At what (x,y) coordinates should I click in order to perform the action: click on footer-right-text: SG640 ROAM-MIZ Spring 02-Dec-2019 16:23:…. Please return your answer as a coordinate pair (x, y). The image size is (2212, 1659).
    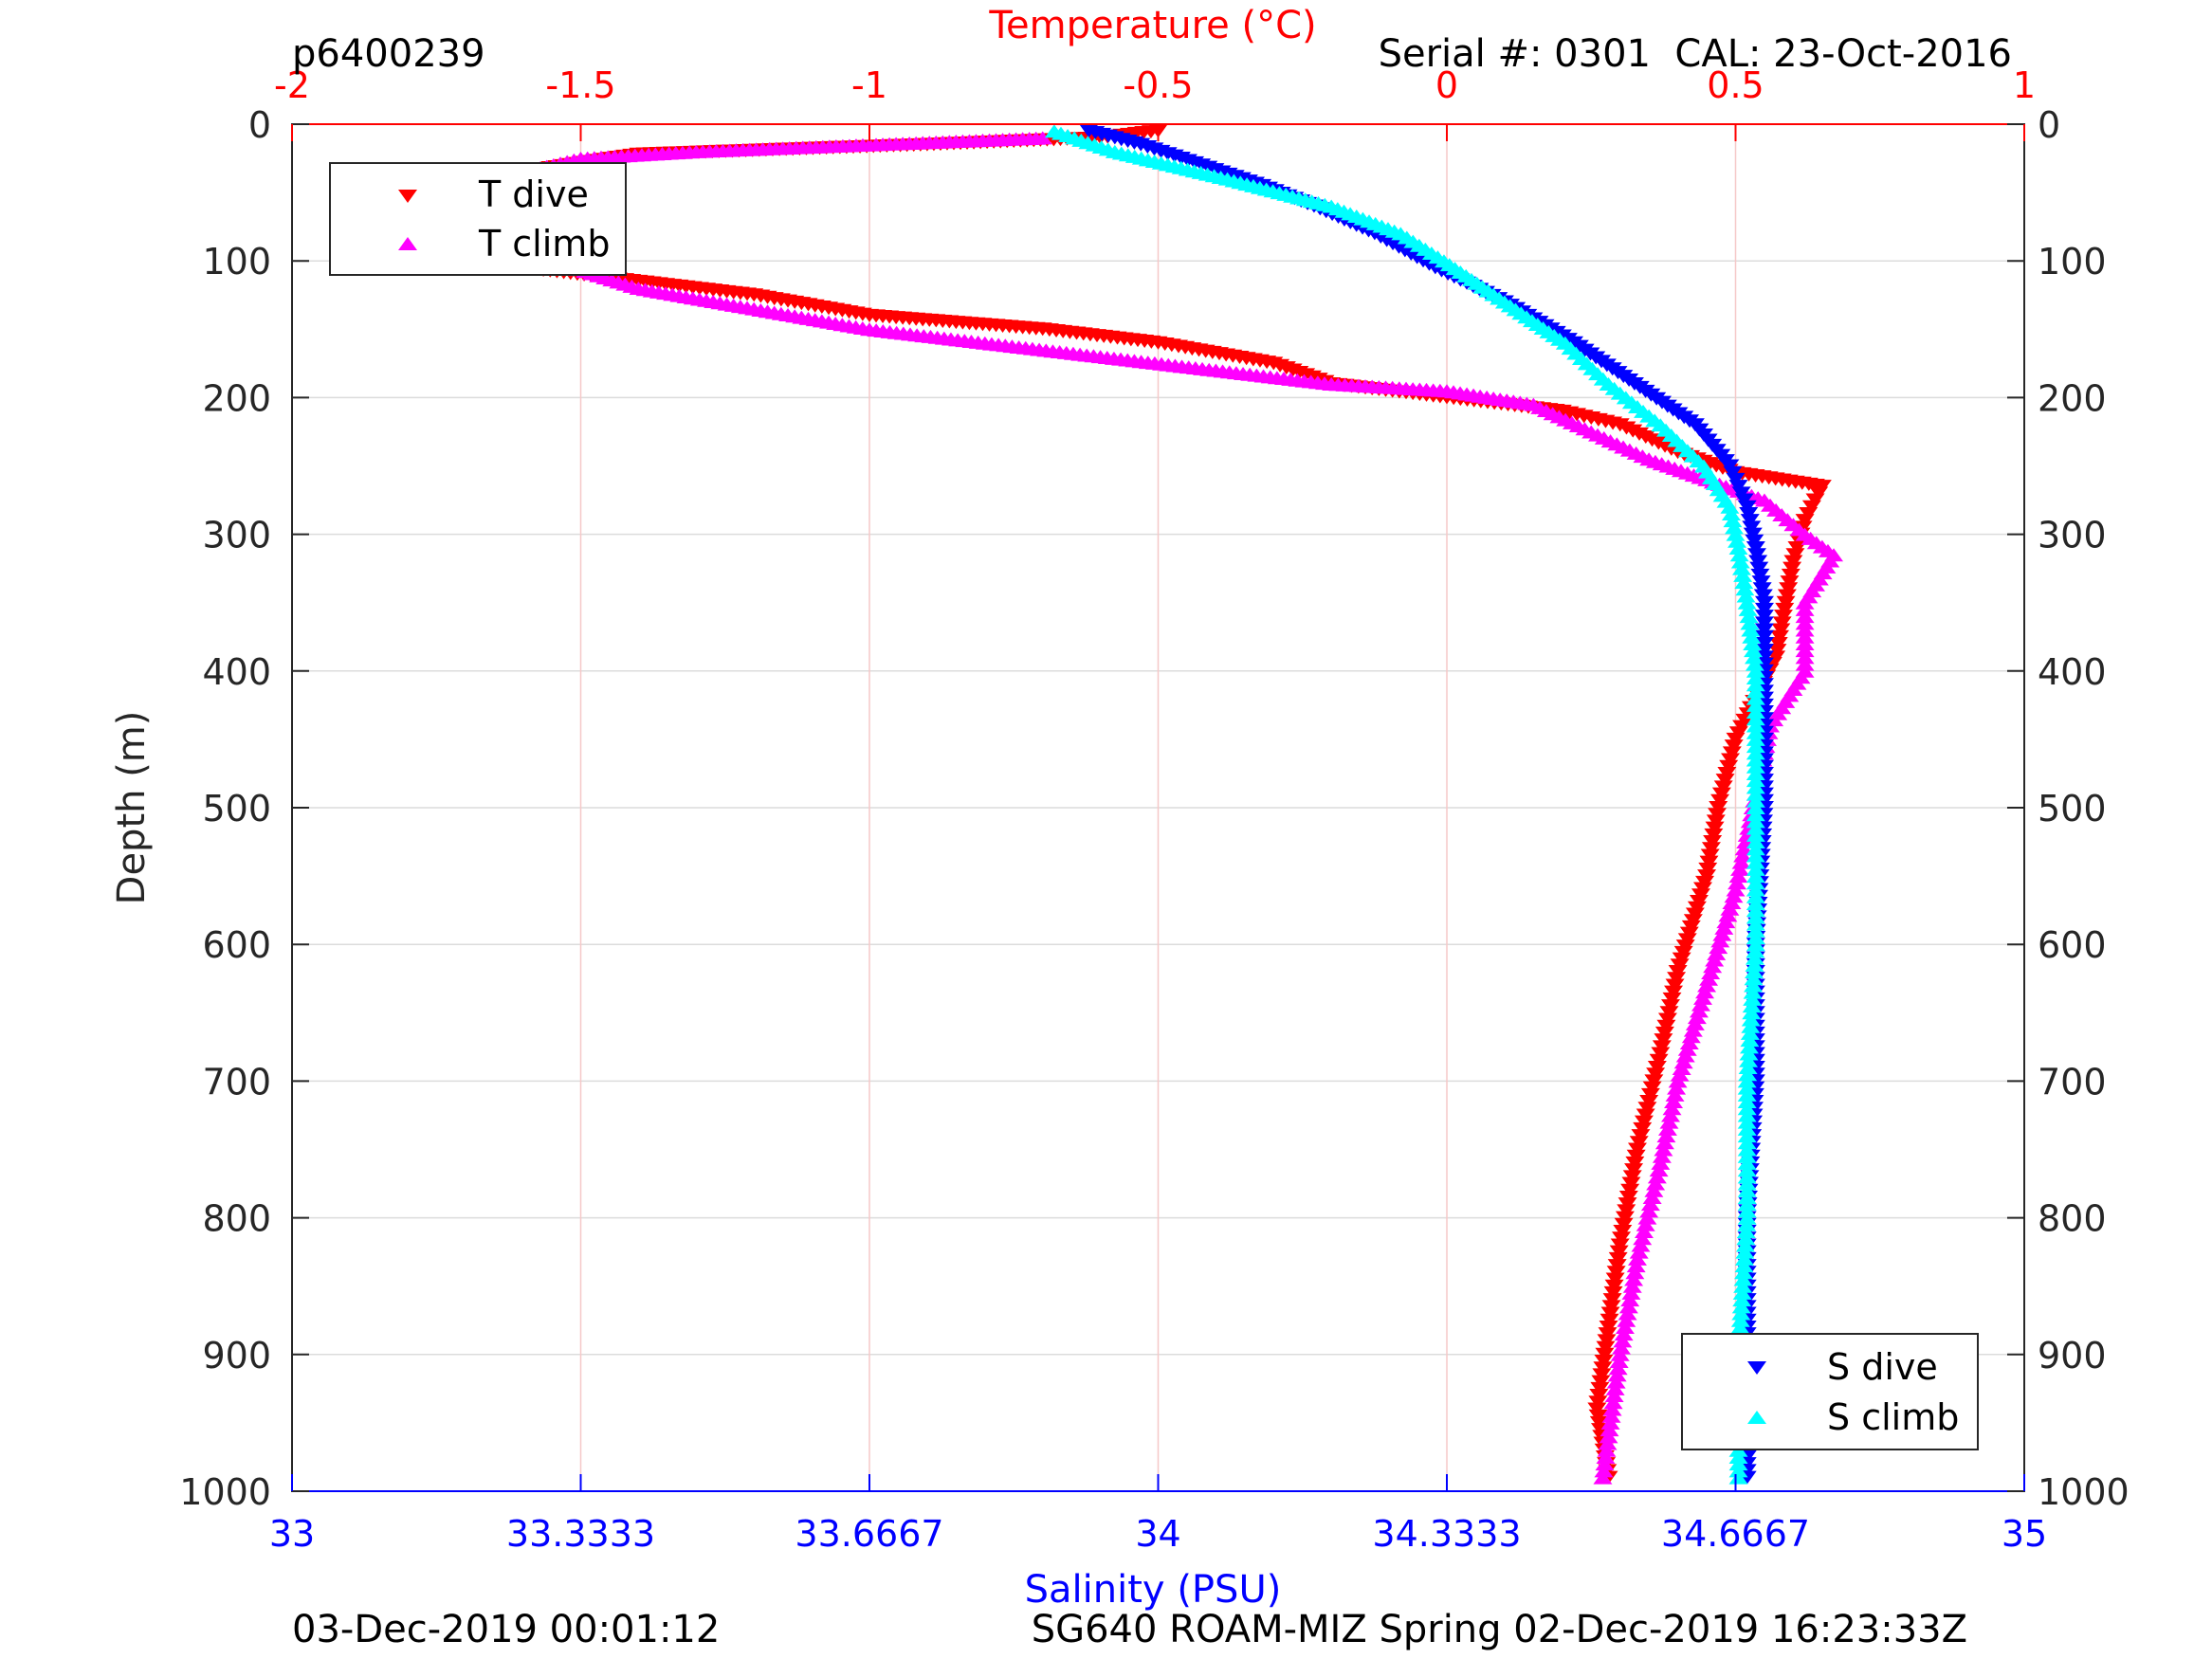
    Looking at the image, I should click on (1499, 1629).